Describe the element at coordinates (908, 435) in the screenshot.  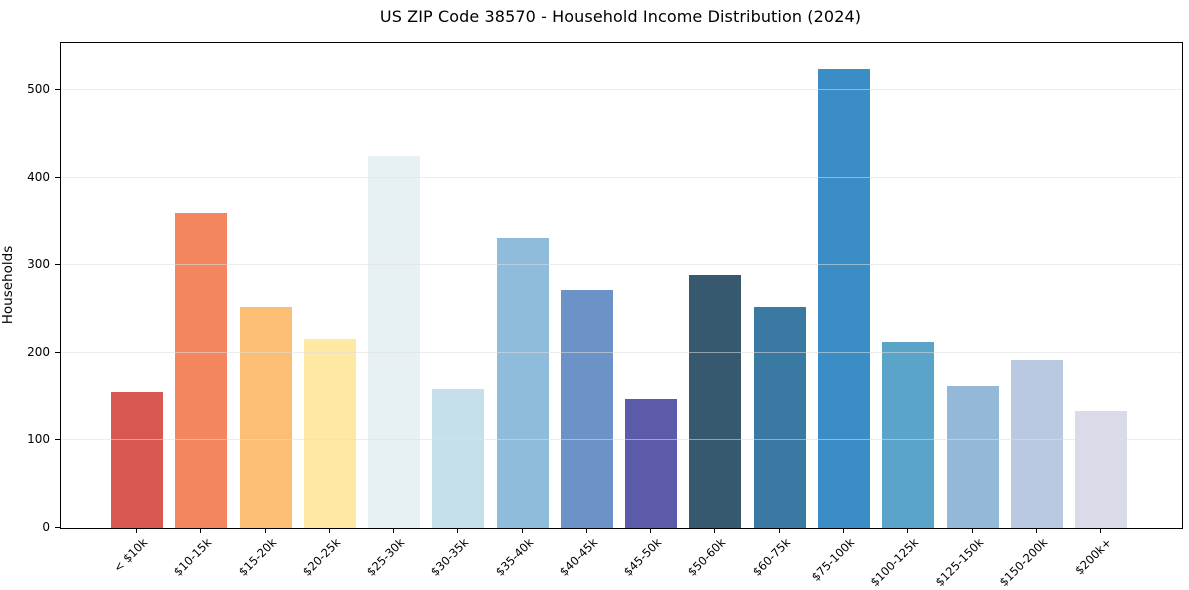
I see `bar-$100-125k` at that location.